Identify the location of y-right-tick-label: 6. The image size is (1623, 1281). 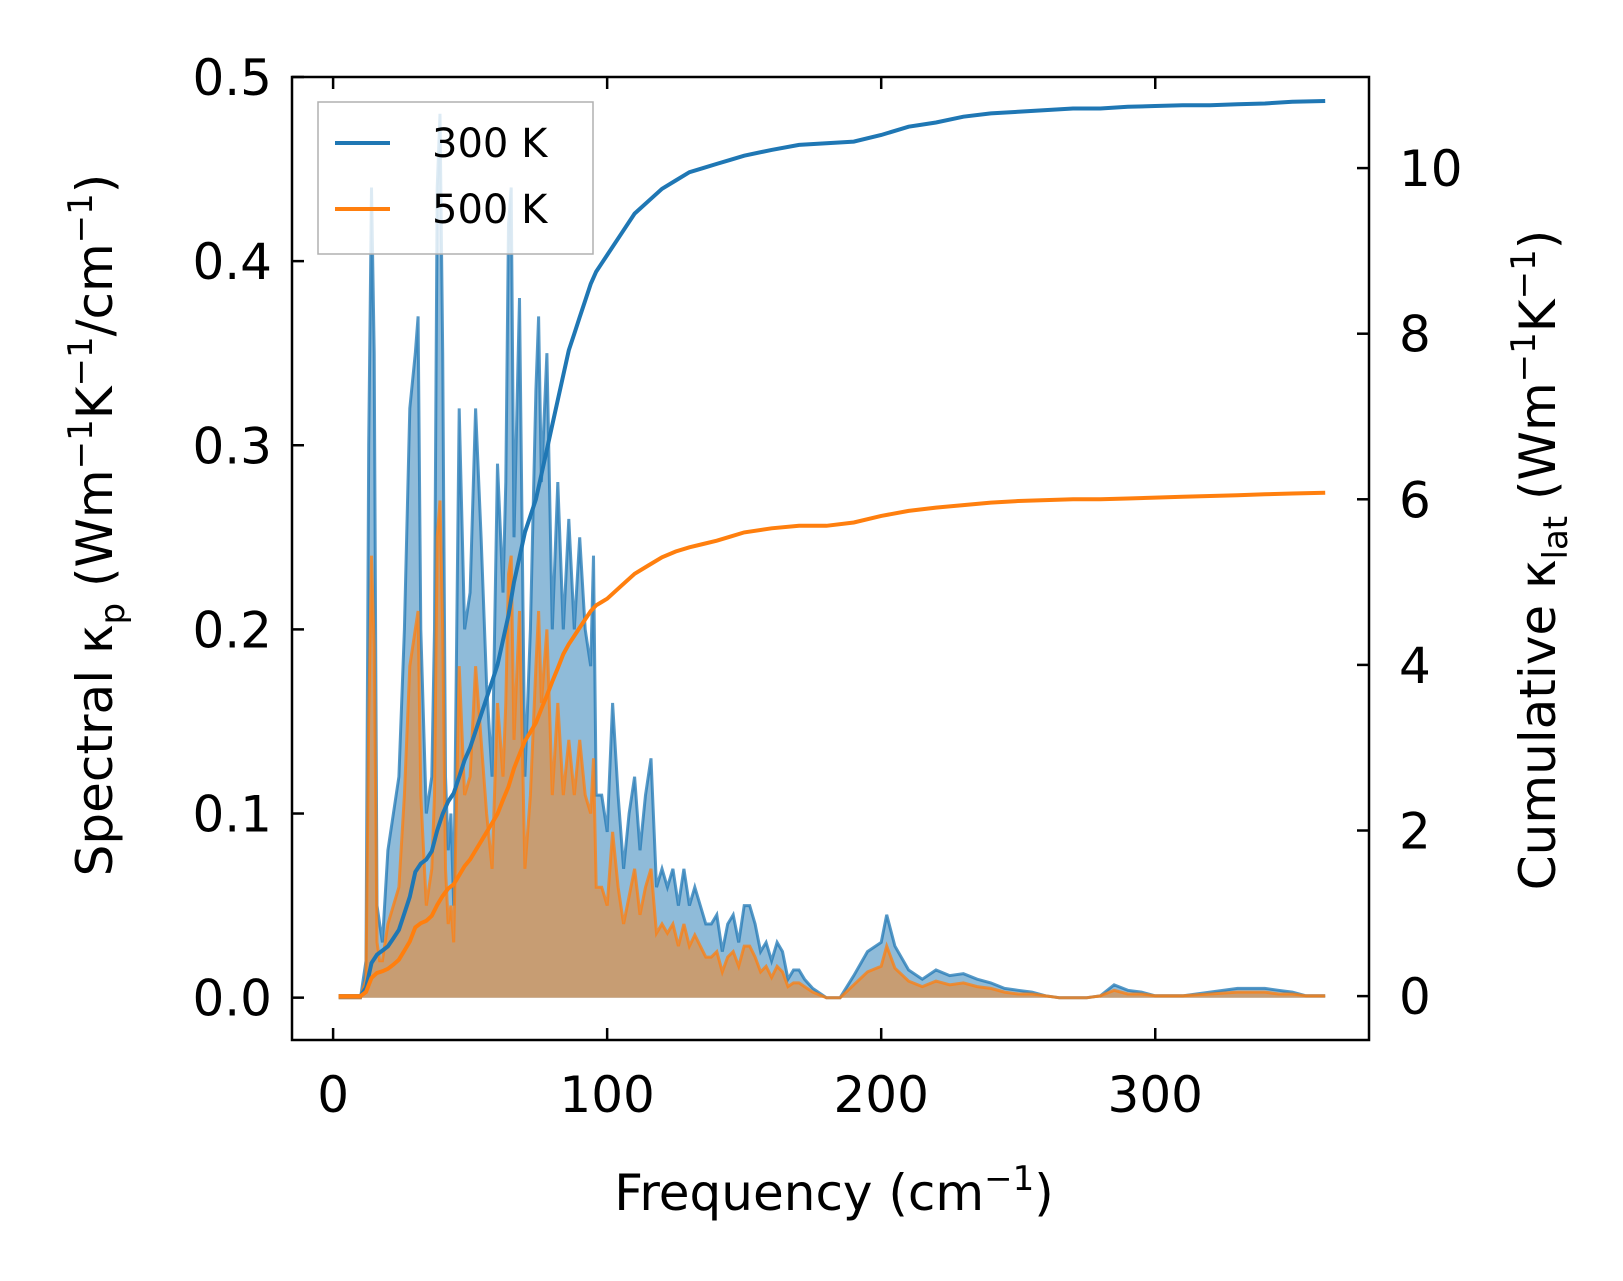
(1415, 500).